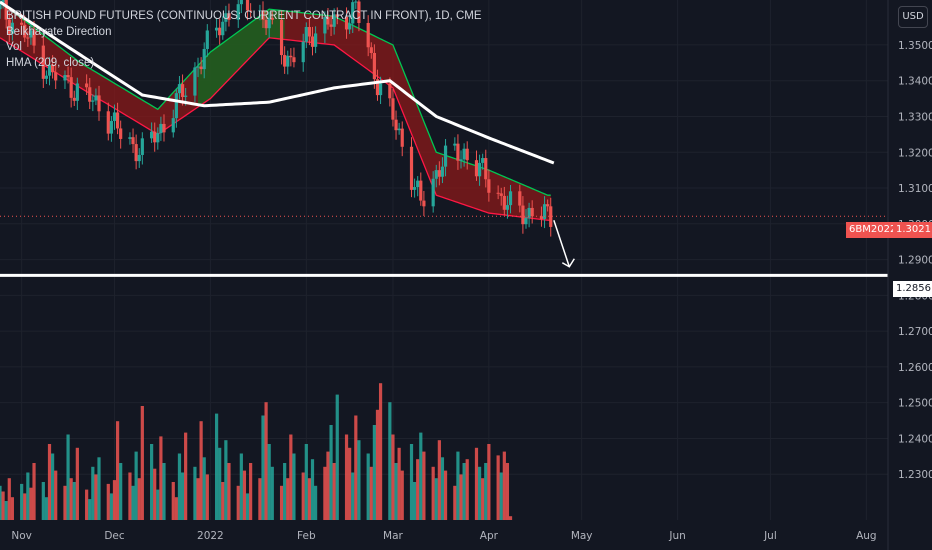 This screenshot has height=550, width=932. What do you see at coordinates (770, 536) in the screenshot?
I see `time-tick-label: Jul` at bounding box center [770, 536].